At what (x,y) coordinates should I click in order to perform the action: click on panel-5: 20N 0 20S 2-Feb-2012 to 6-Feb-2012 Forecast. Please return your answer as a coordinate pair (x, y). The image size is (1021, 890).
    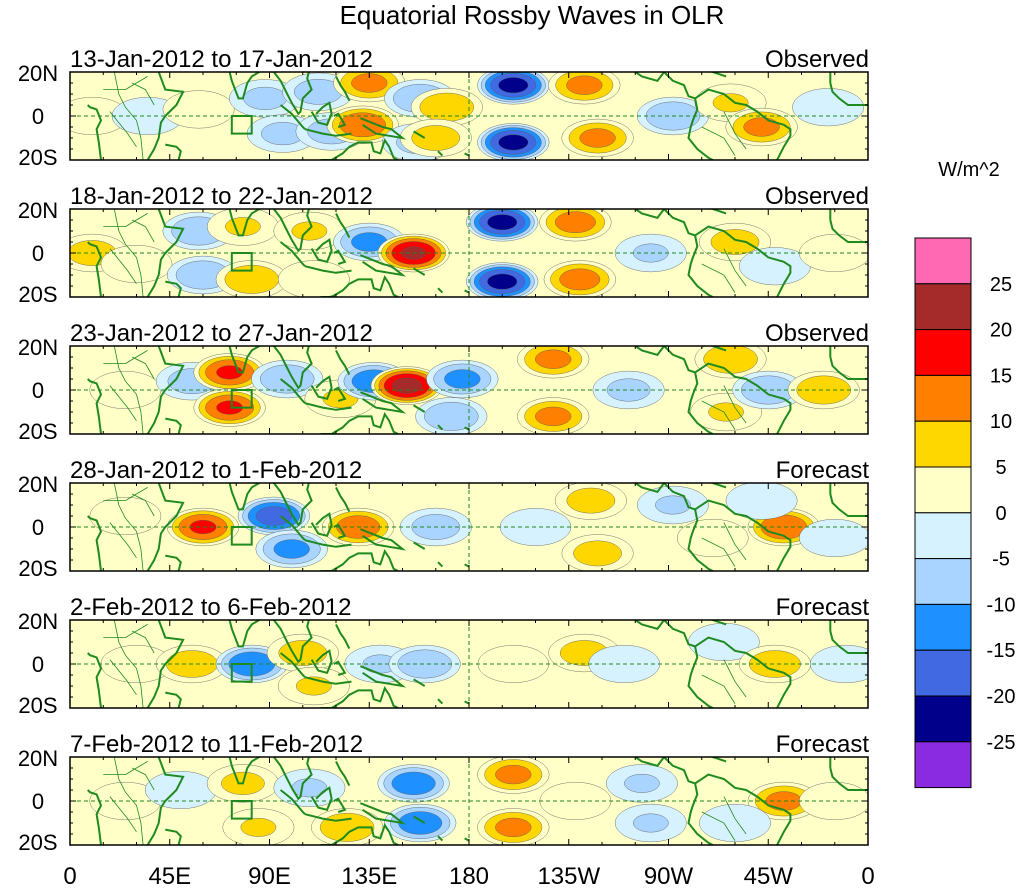
    Looking at the image, I should click on (444, 656).